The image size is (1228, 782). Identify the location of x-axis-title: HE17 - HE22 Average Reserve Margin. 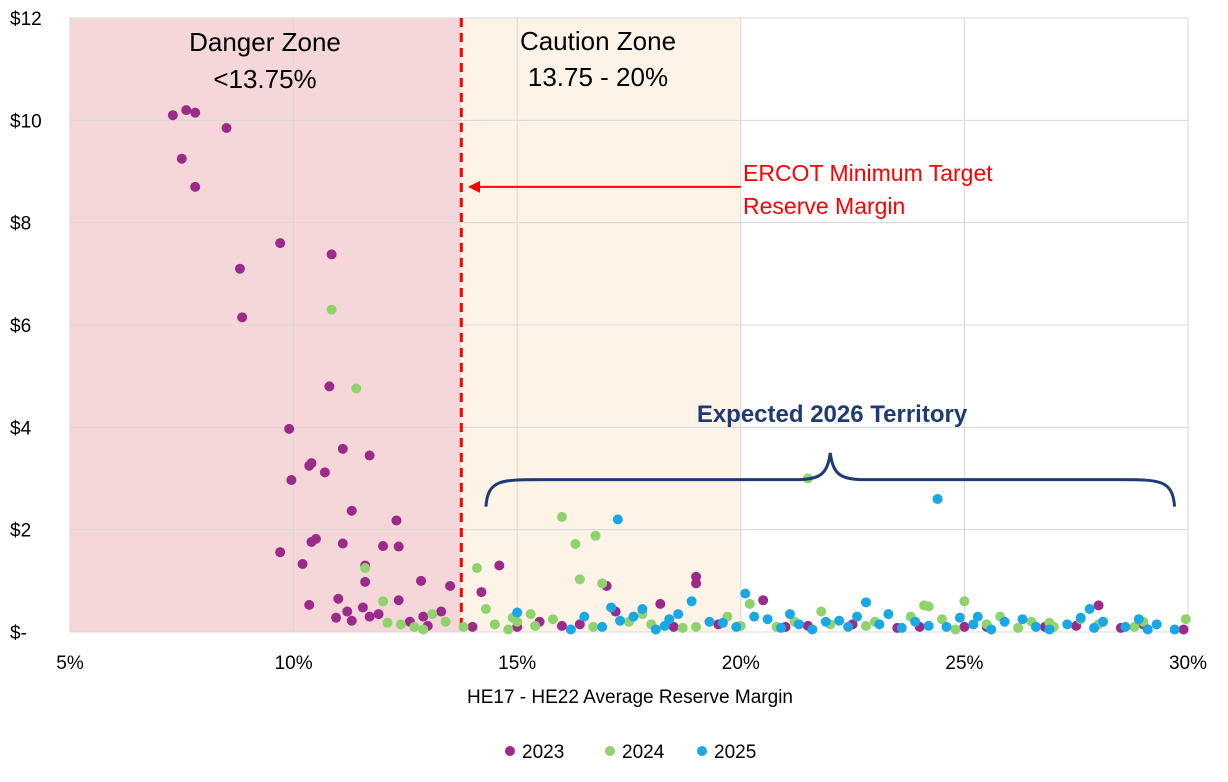
(630, 697).